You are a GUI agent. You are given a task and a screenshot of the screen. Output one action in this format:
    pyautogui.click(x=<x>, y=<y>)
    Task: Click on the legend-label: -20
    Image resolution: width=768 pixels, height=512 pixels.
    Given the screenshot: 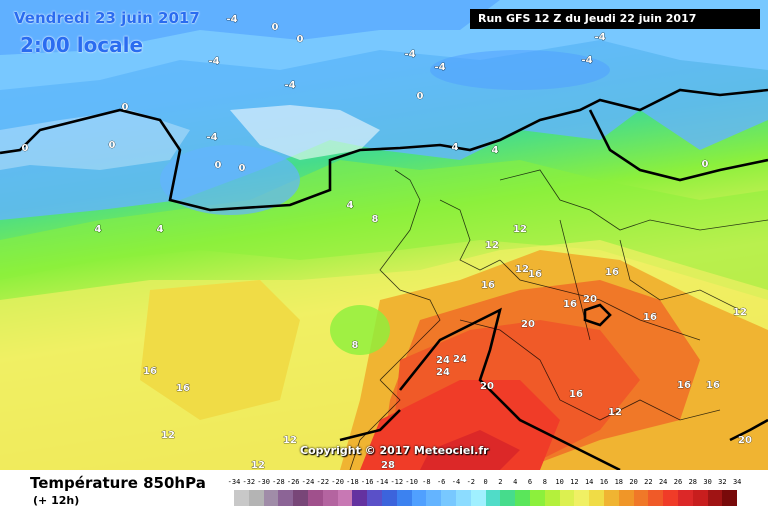 What is the action you would take?
    pyautogui.click(x=337, y=482)
    